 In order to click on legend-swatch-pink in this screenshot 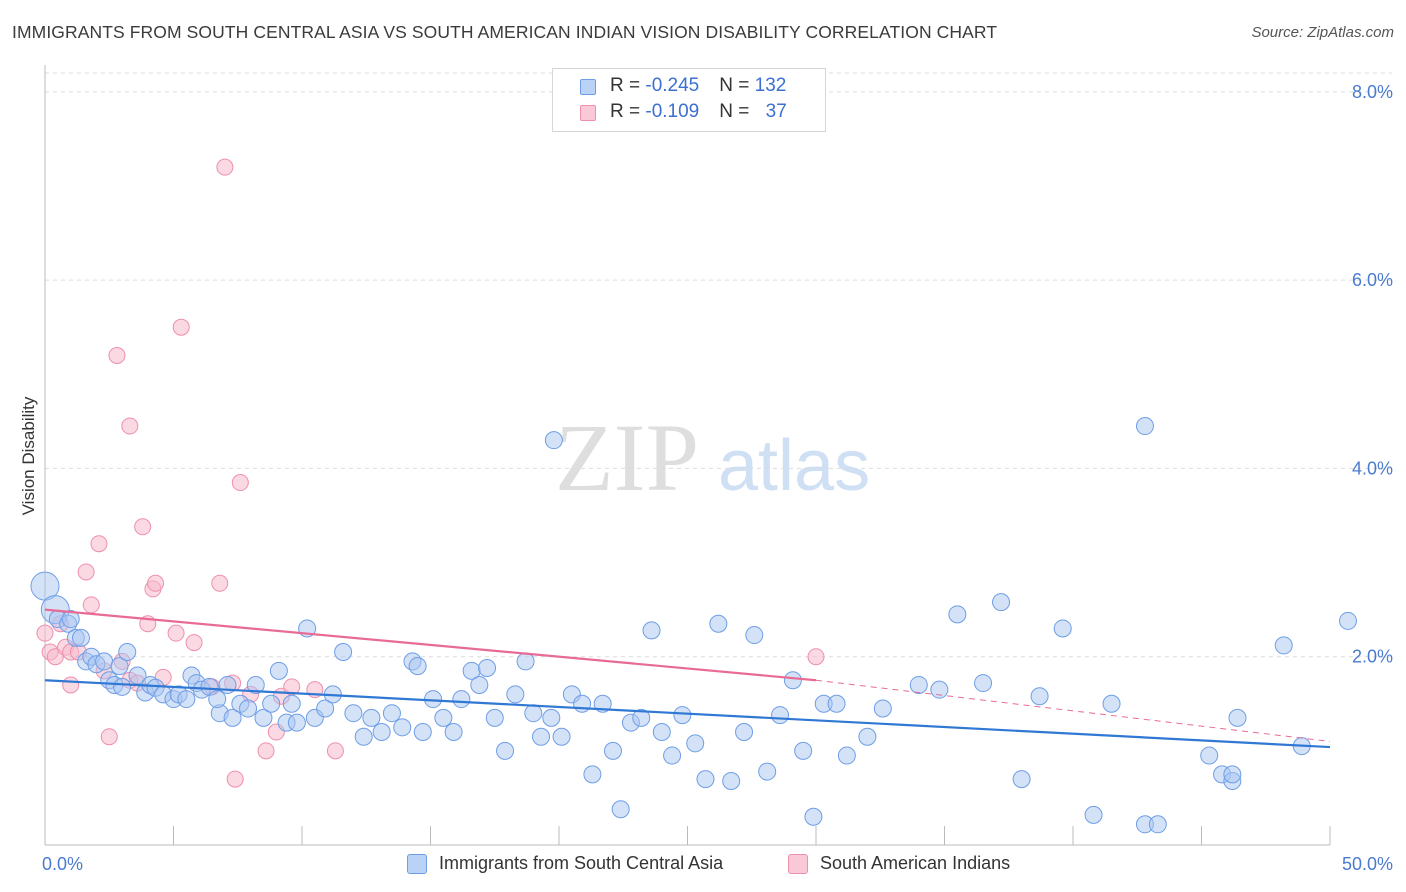, I will do `click(588, 113)`.